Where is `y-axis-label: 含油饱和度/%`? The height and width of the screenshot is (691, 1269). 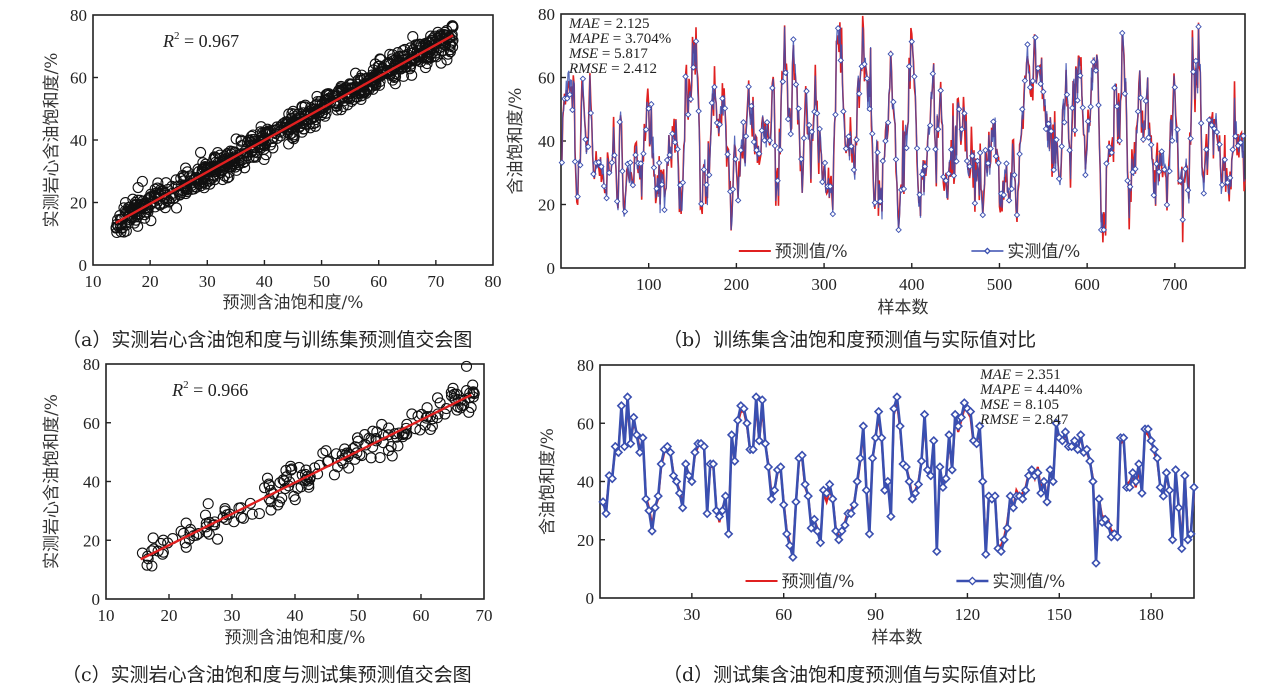
y-axis-label: 含油饱和度/% is located at coordinates (516, 141).